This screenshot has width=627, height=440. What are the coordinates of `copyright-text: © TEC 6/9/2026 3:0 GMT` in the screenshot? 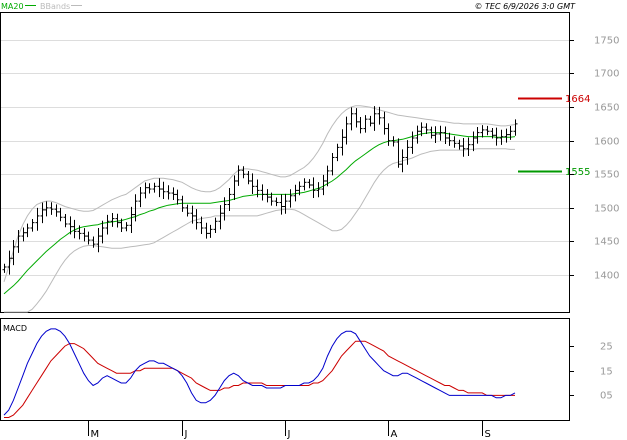 It's located at (526, 6).